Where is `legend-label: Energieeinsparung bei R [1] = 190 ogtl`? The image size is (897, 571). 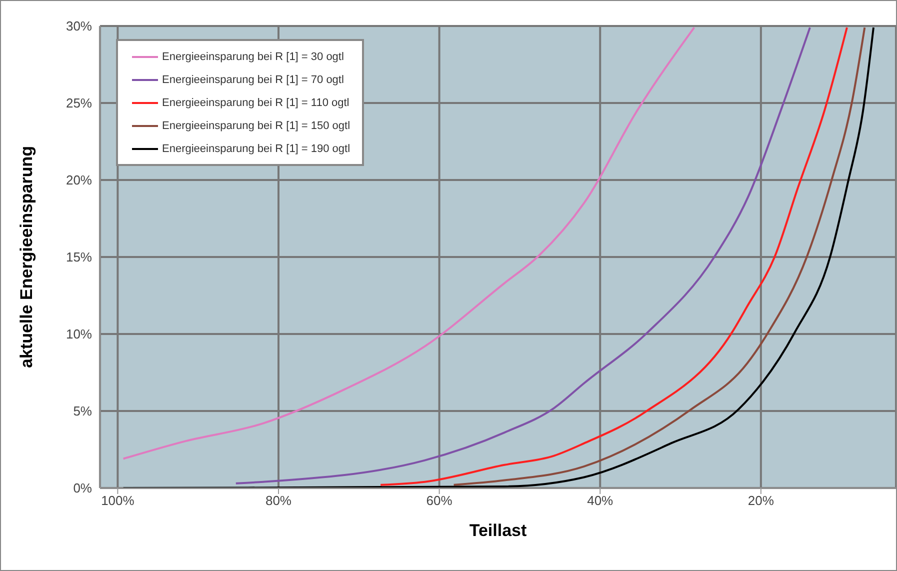 legend-label: Energieeinsparung bei R [1] = 190 ogtl is located at coordinates (256, 148).